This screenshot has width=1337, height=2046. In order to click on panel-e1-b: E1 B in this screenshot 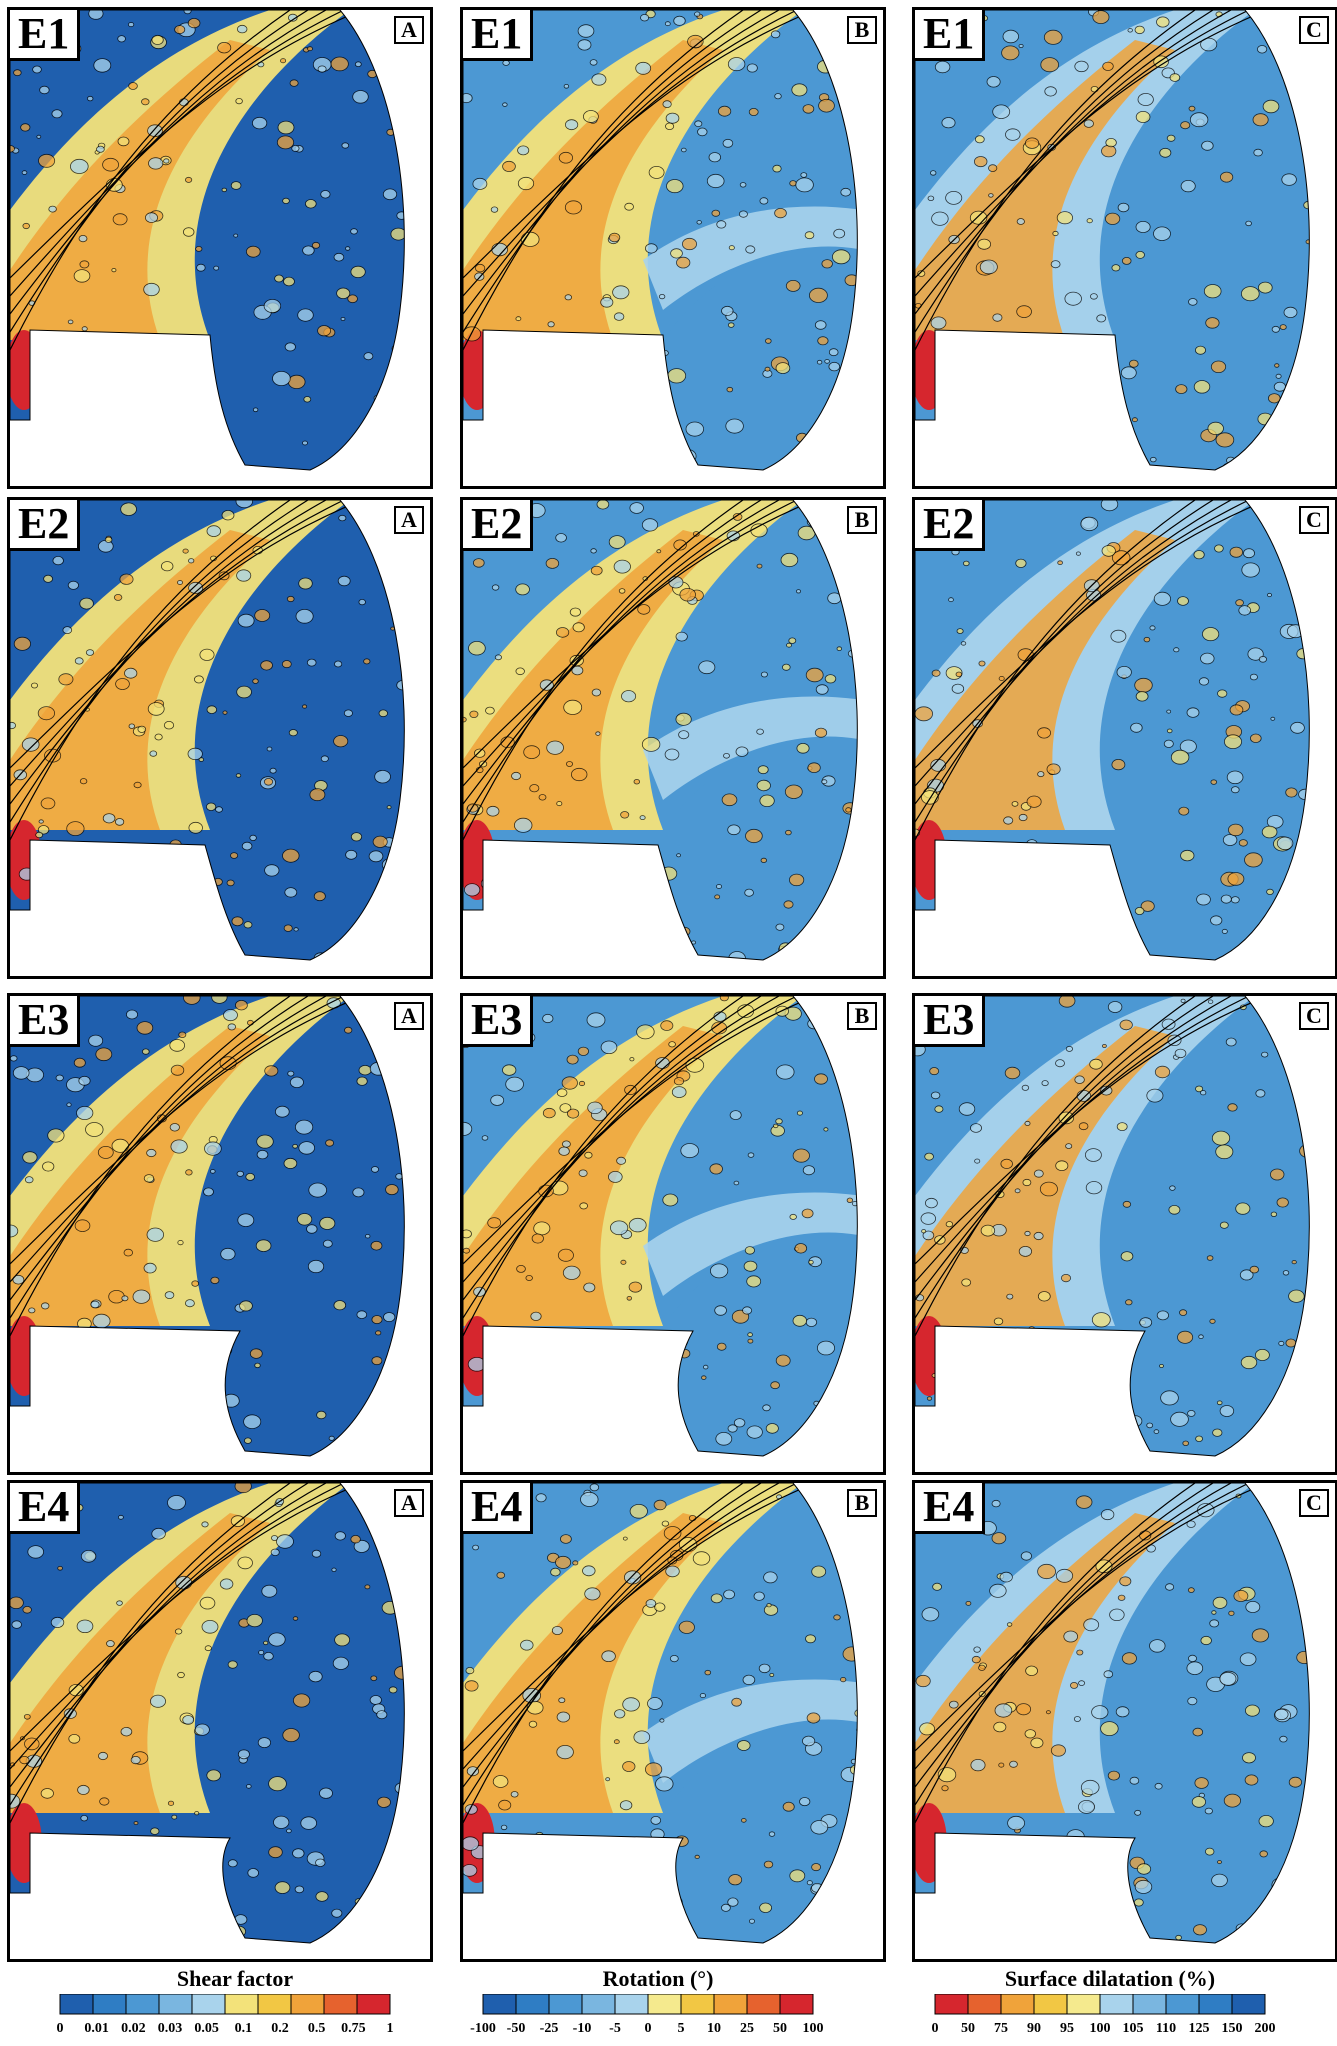, I will do `click(673, 248)`.